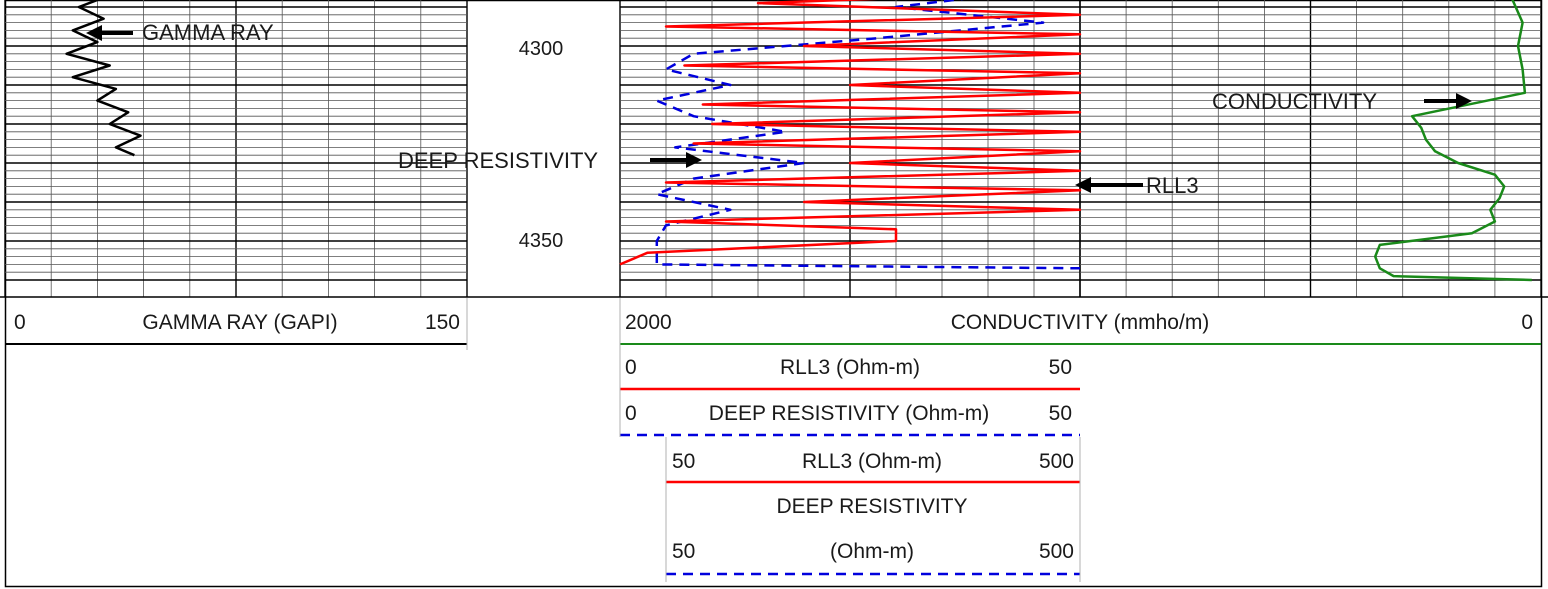 This screenshot has width=1548, height=589. I want to click on conductivity-callout: CONDUCTIVITY, so click(1294, 101).